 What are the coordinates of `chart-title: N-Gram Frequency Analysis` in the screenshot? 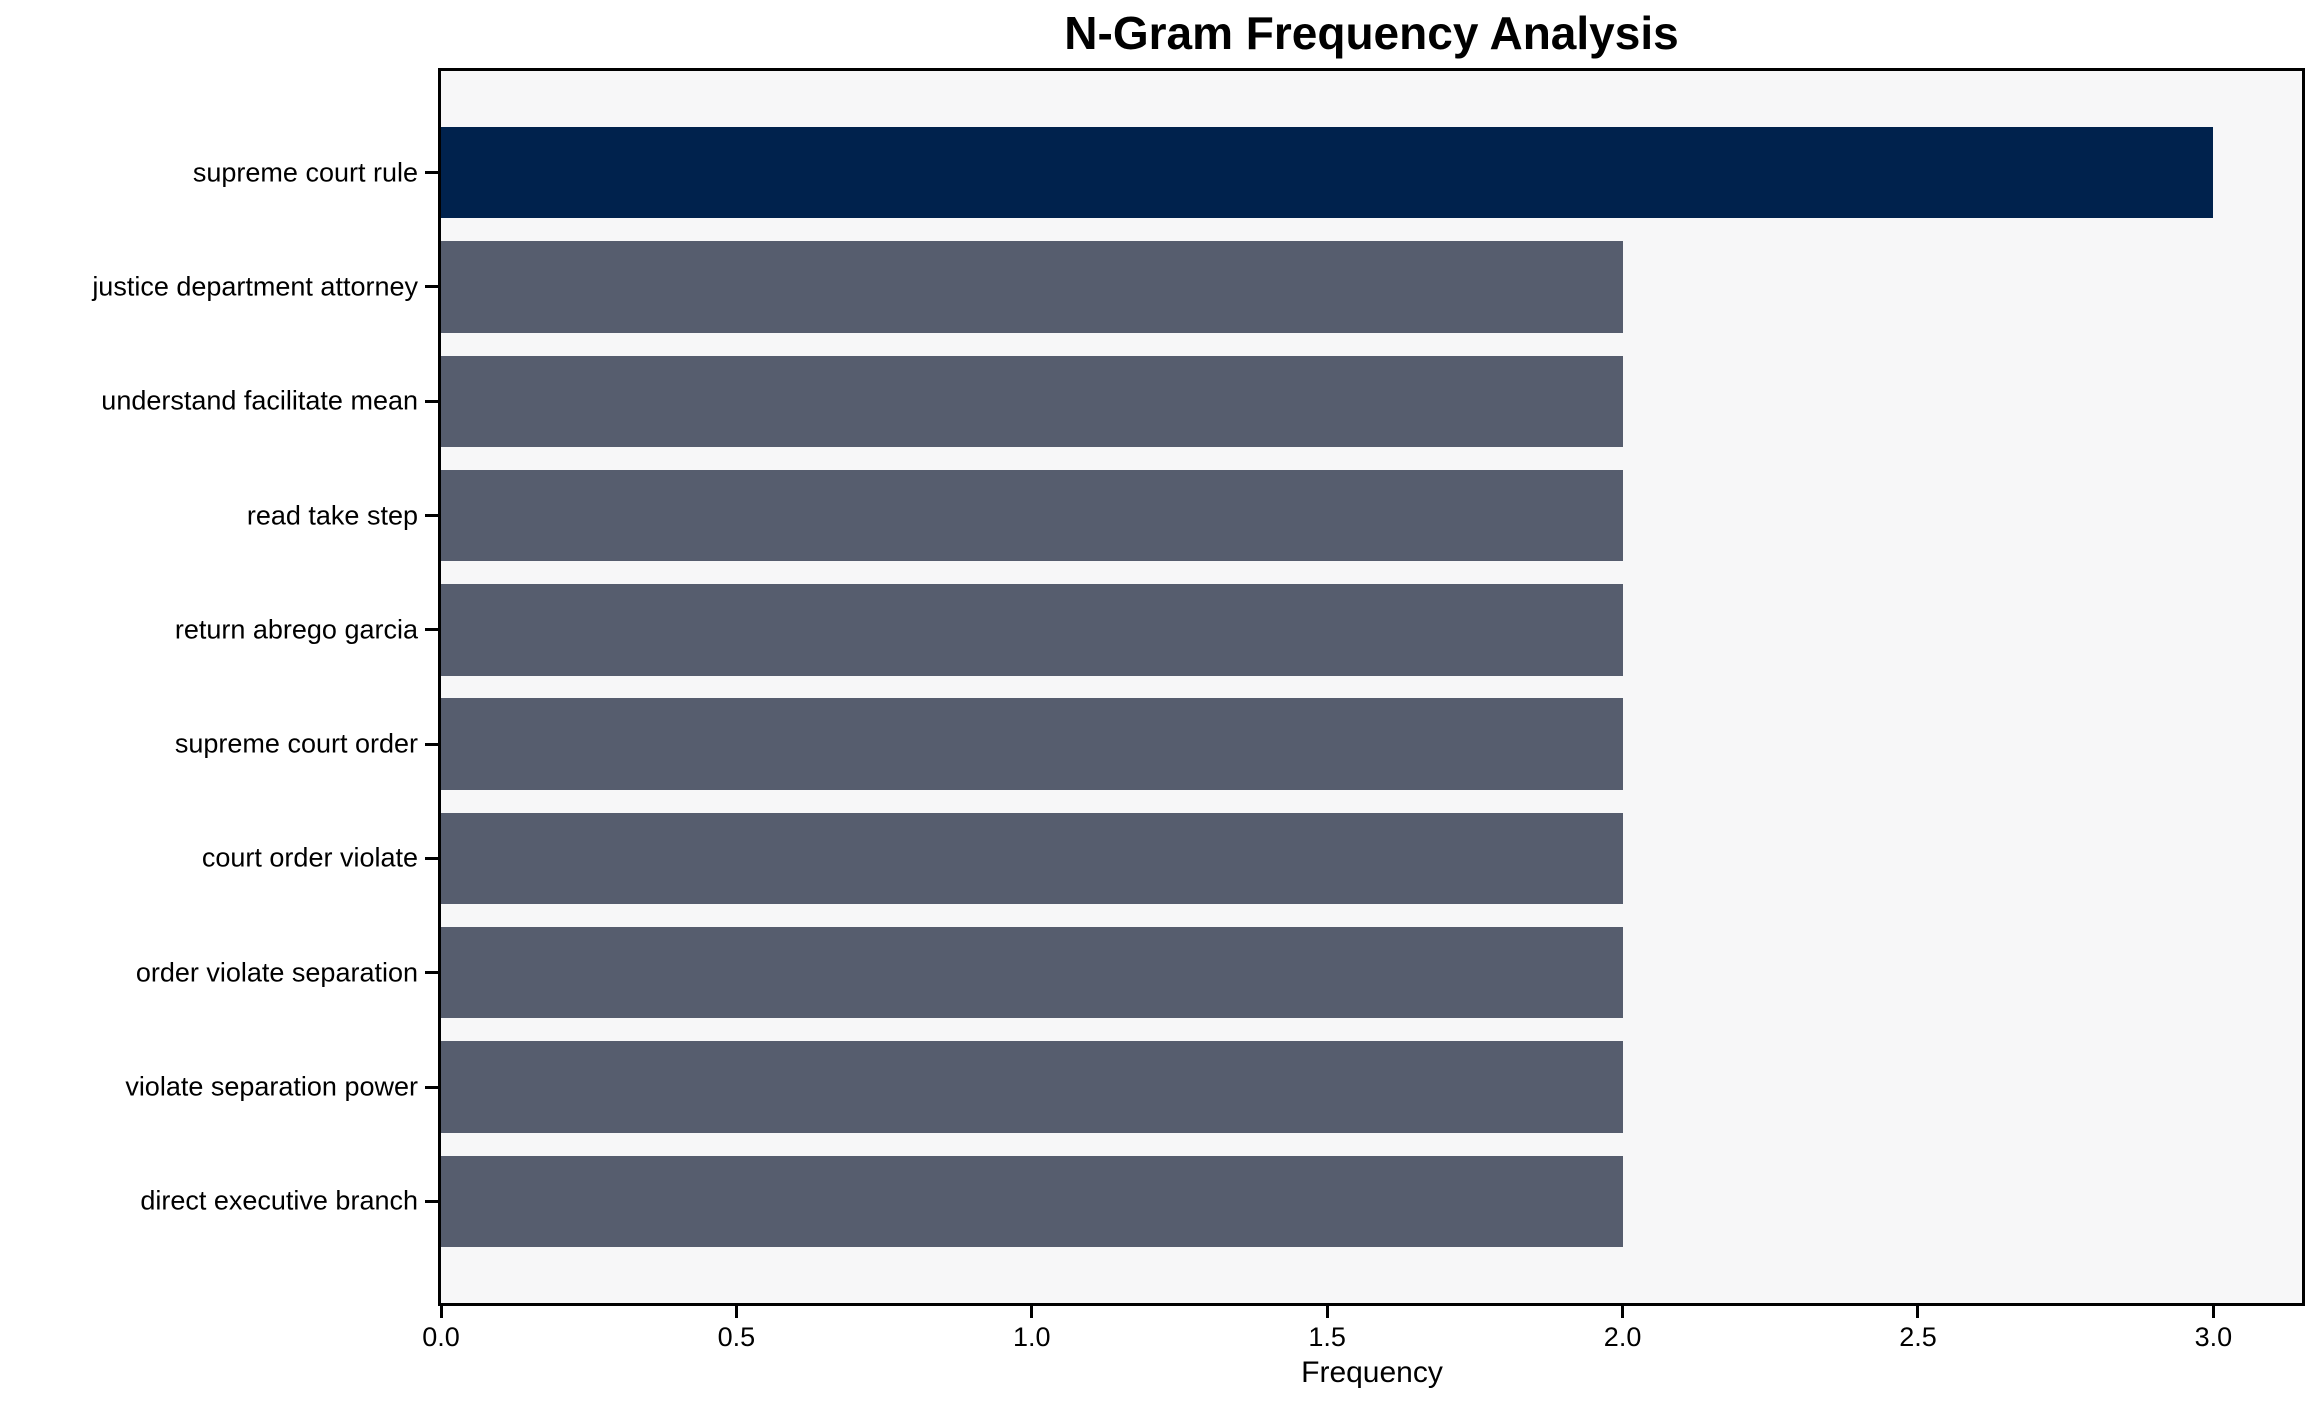 It's located at (1371, 33).